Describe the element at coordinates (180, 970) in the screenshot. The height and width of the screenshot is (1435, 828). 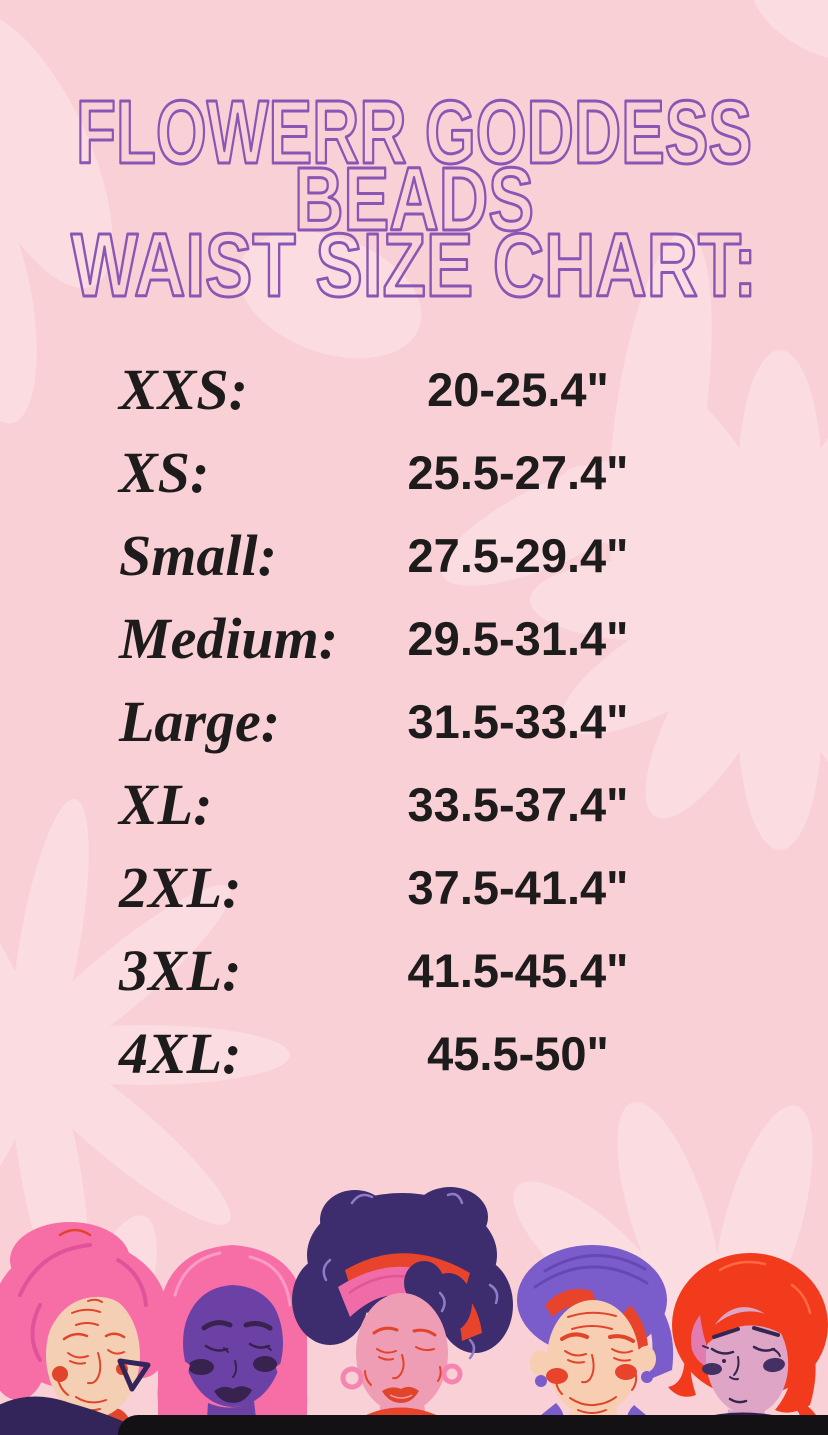
I see `size-label: 3XL:` at that location.